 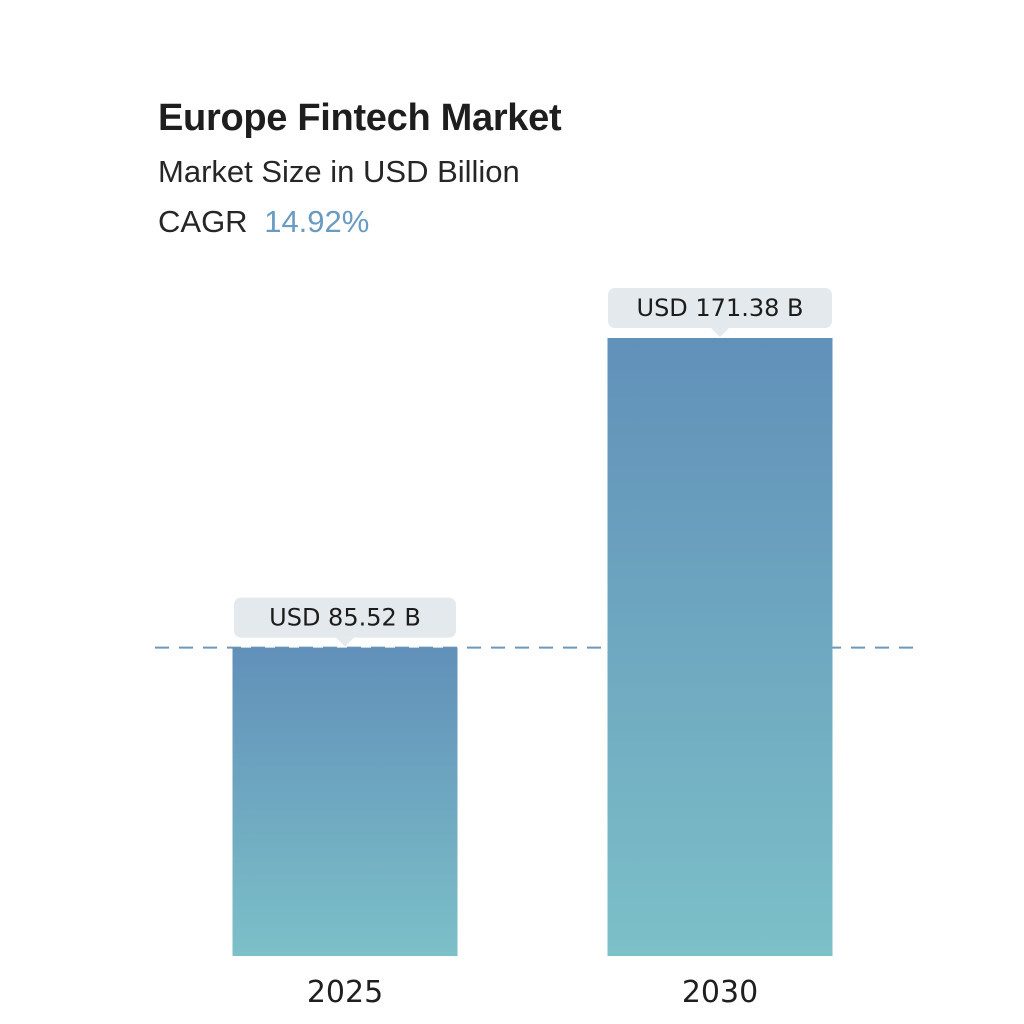 I want to click on cagr-row: CAGR 14.92%, so click(x=359, y=222).